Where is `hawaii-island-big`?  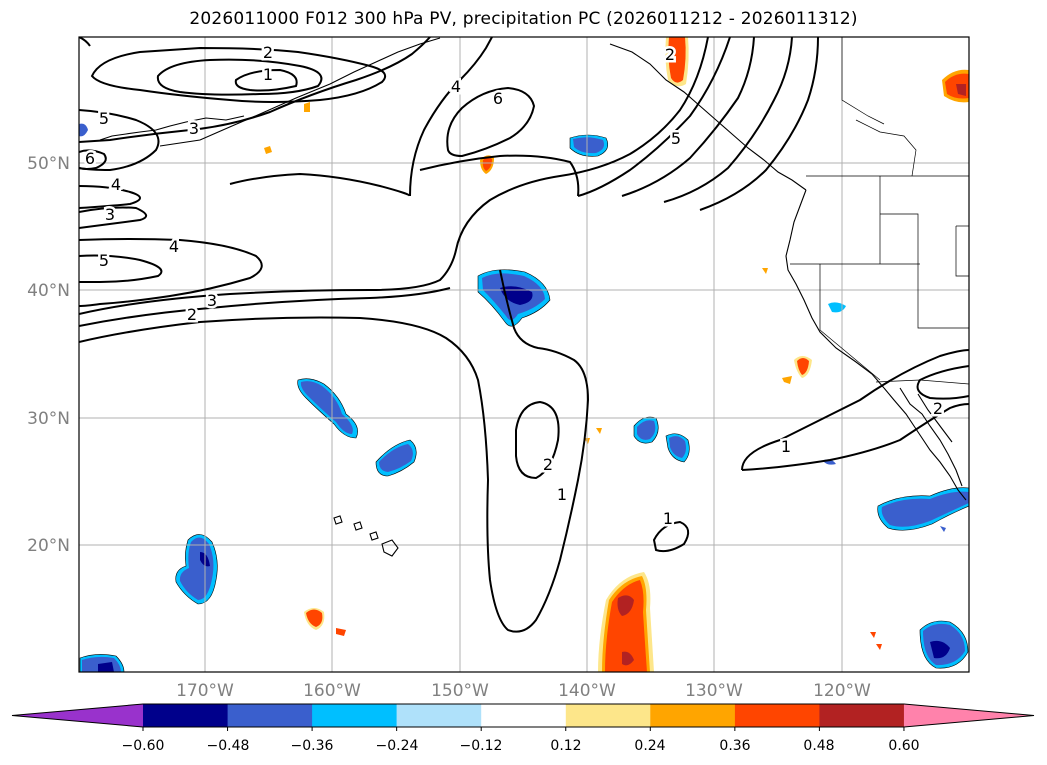
hawaii-island-big is located at coordinates (390, 548).